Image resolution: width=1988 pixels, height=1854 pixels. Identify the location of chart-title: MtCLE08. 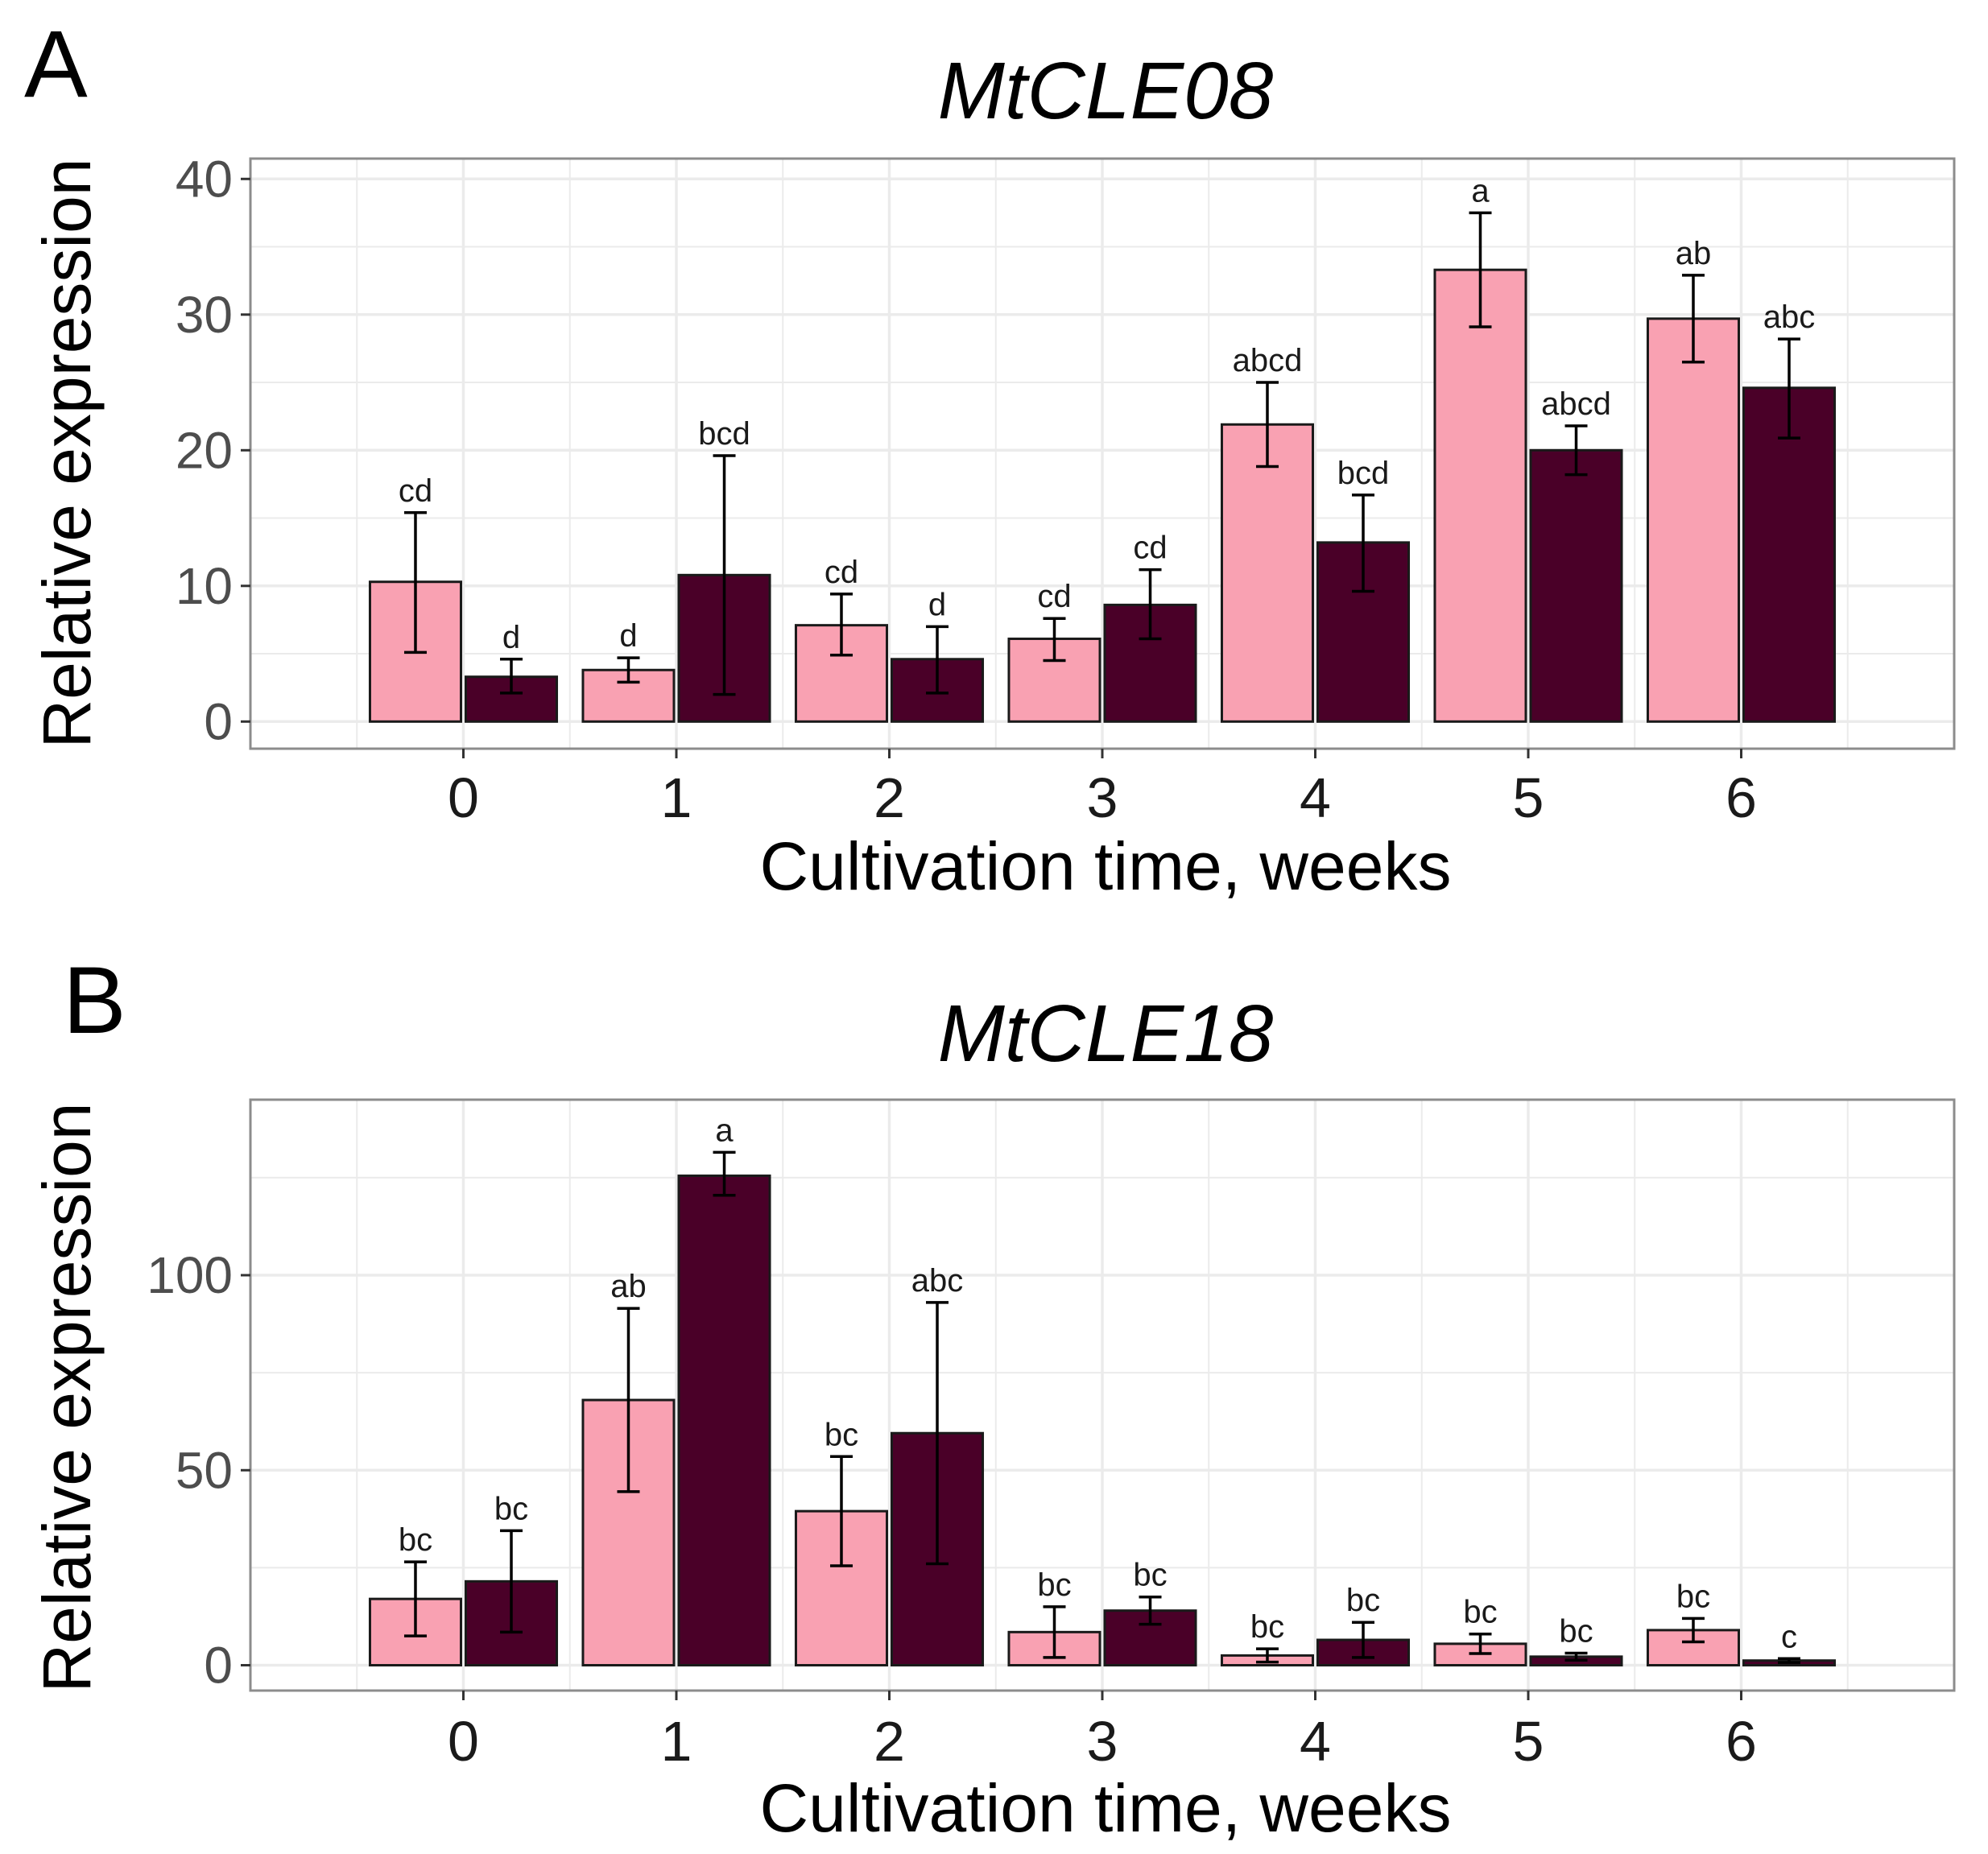
(1106, 91).